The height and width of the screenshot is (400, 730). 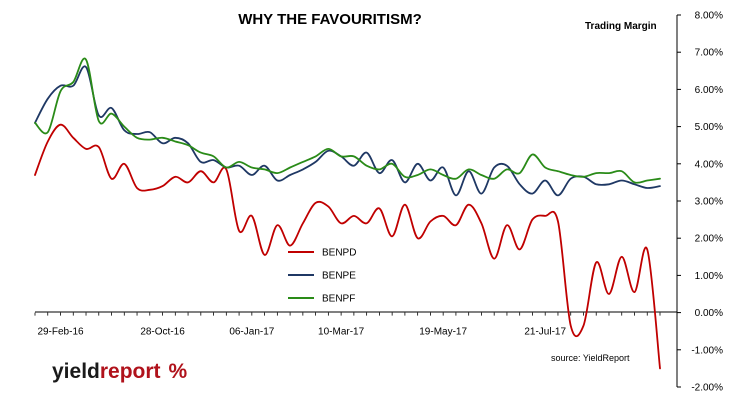 I want to click on y-tick-label: 6.00%, so click(x=709, y=90).